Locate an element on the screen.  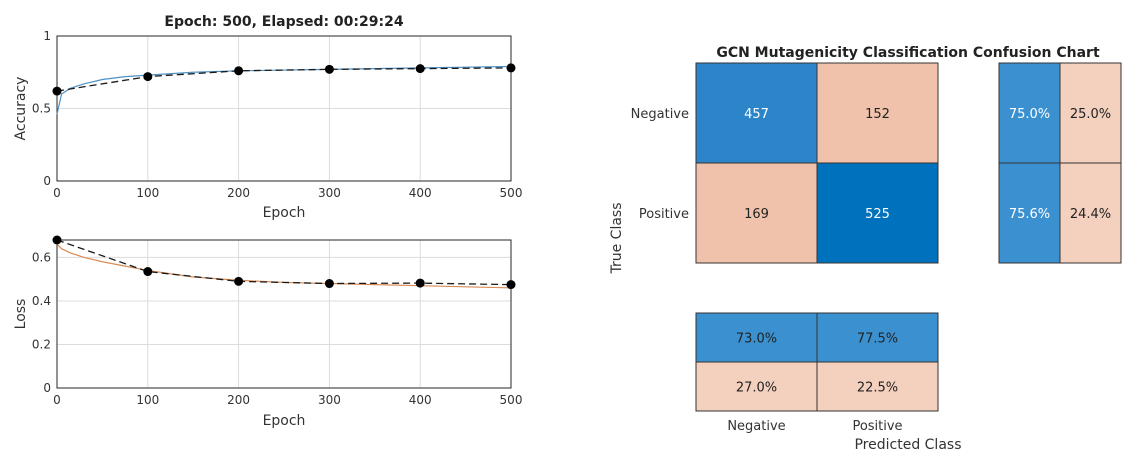
acc-xtick-label: 300 is located at coordinates (329, 193).